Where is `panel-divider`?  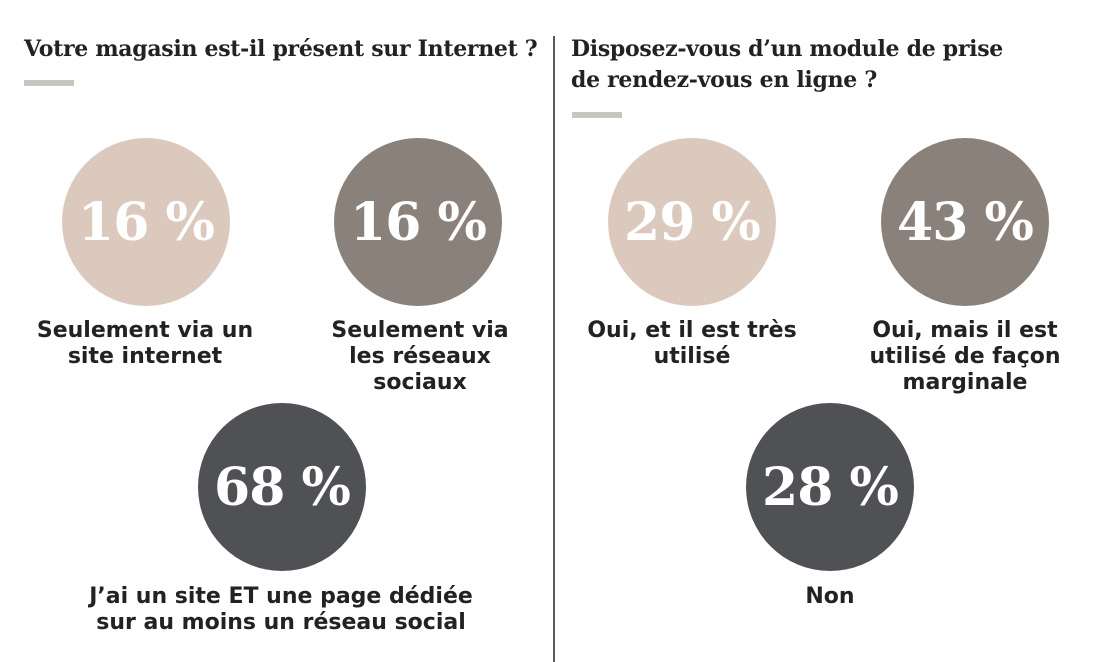
panel-divider is located at coordinates (554, 349).